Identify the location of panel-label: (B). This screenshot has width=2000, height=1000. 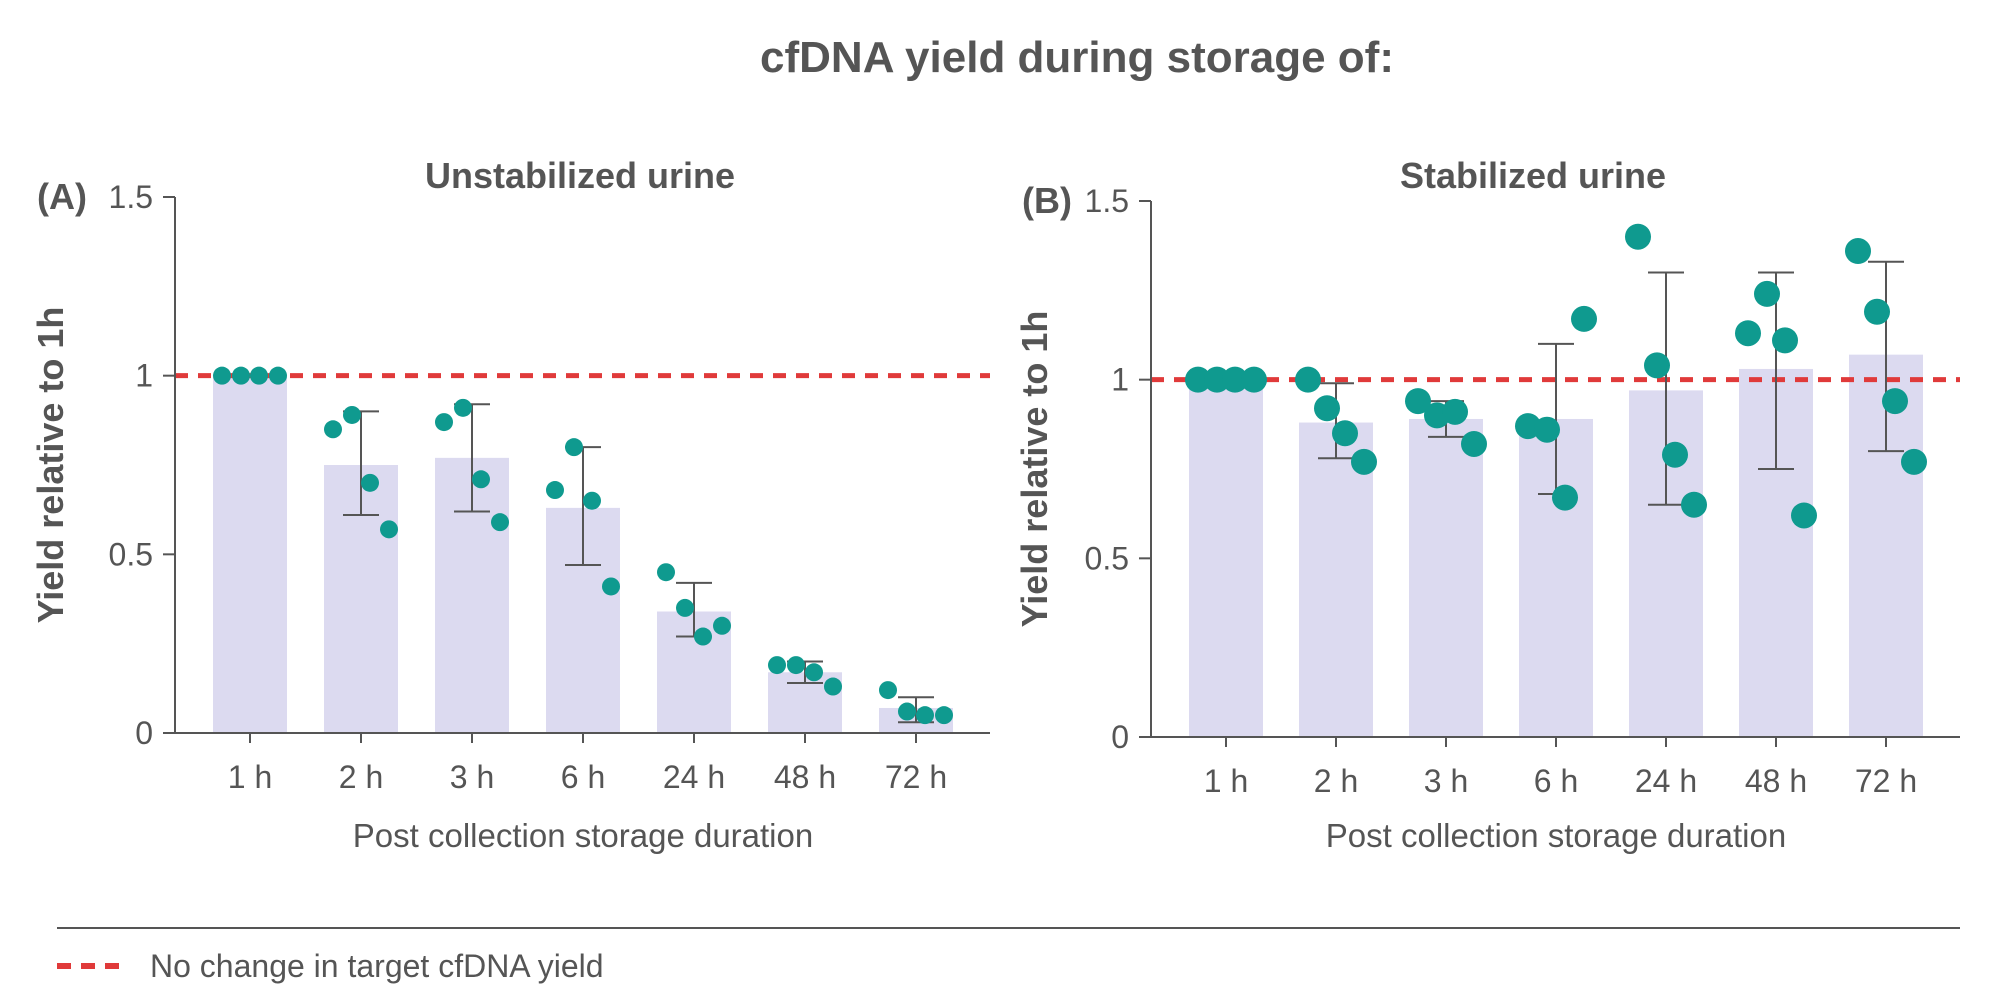
(1047, 200).